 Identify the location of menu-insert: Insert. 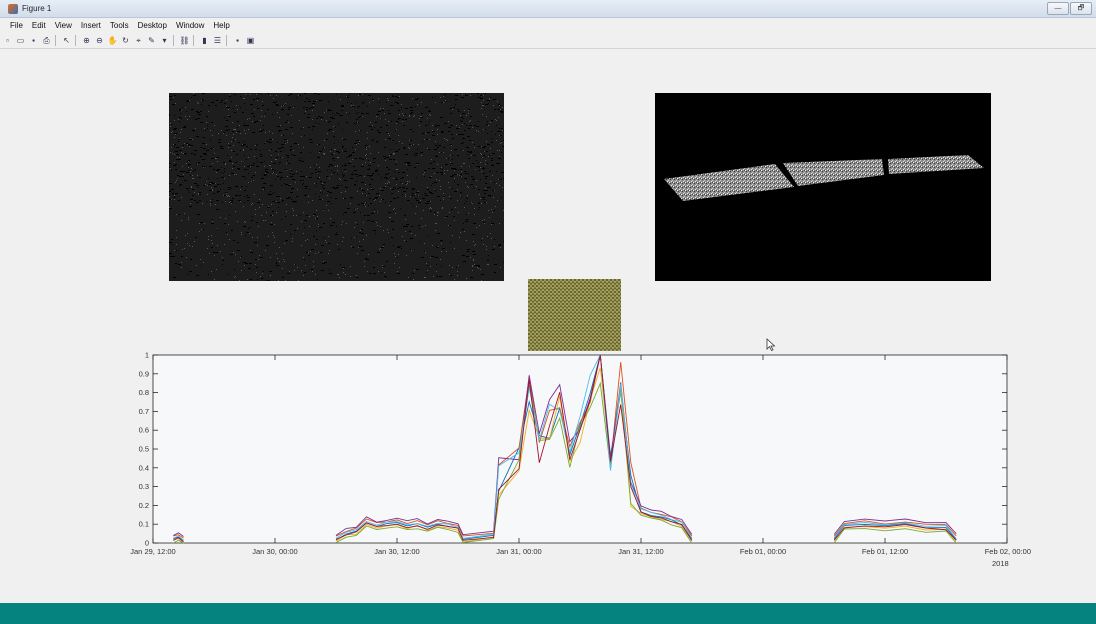
(90, 25).